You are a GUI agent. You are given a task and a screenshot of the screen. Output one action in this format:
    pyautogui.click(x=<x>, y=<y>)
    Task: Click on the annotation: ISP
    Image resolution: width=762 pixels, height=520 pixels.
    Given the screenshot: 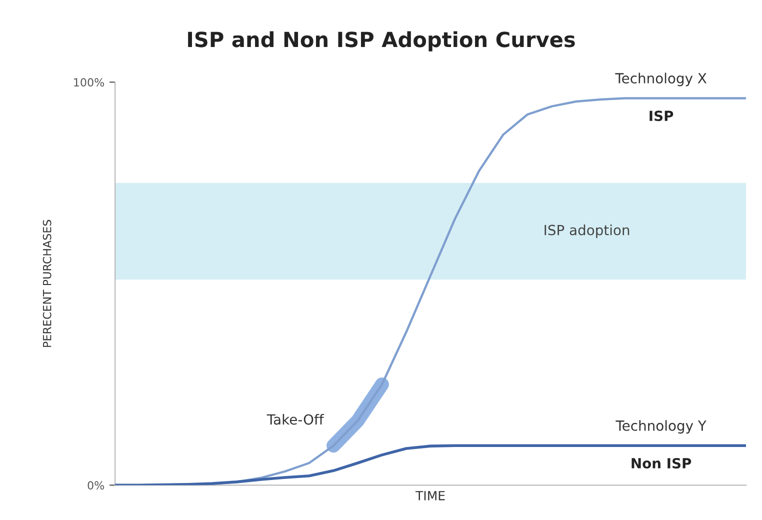 What is the action you would take?
    pyautogui.click(x=662, y=116)
    